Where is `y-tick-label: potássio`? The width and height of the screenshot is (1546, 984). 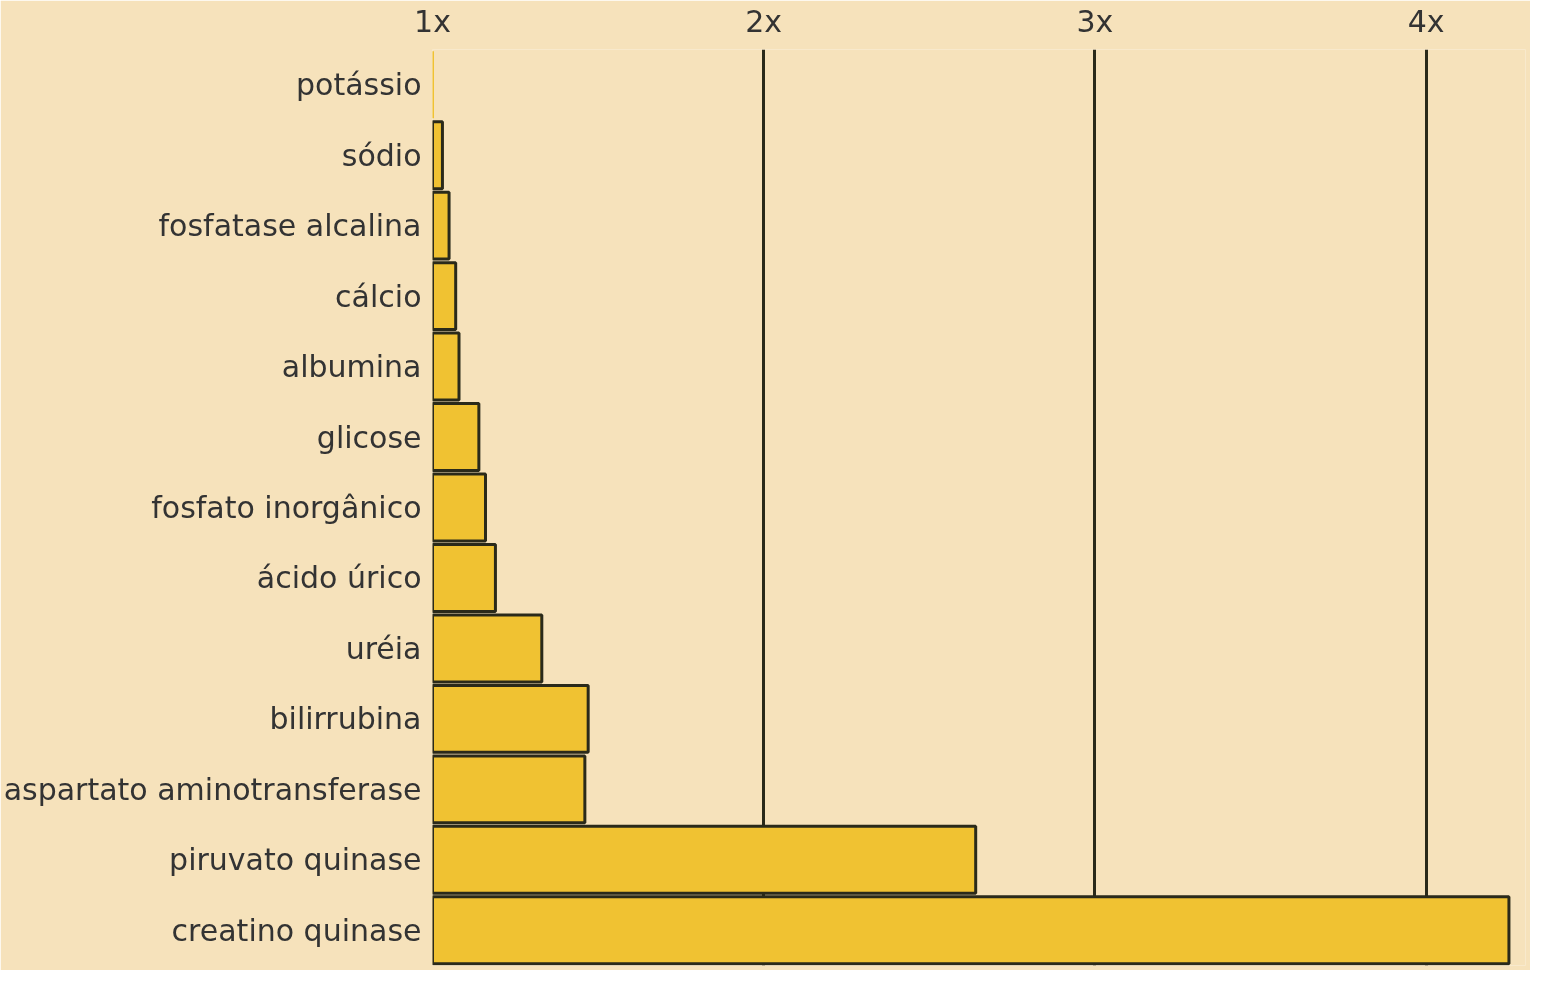
y-tick-label: potássio is located at coordinates (359, 85).